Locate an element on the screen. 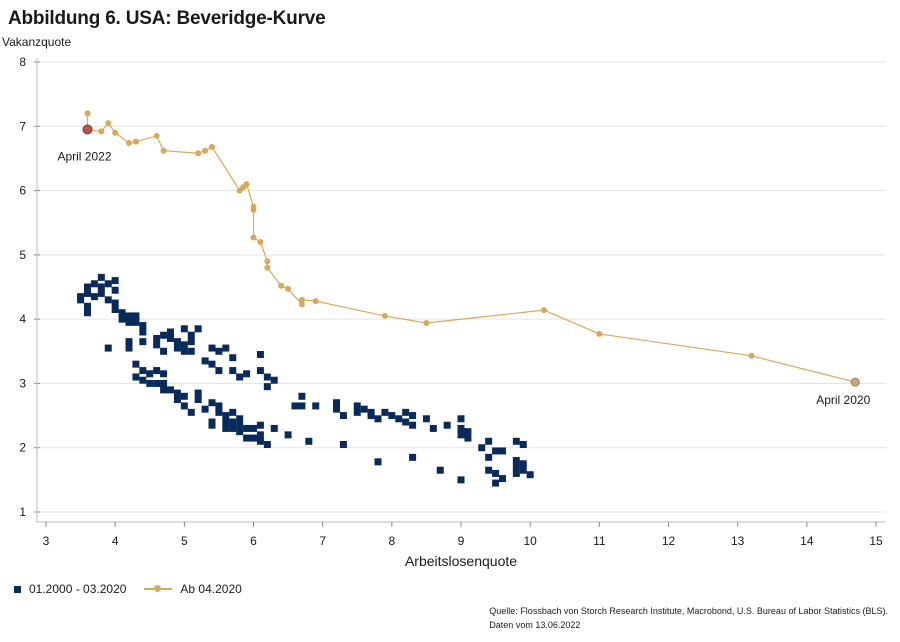  y-tick-label: 7 is located at coordinates (22, 126).